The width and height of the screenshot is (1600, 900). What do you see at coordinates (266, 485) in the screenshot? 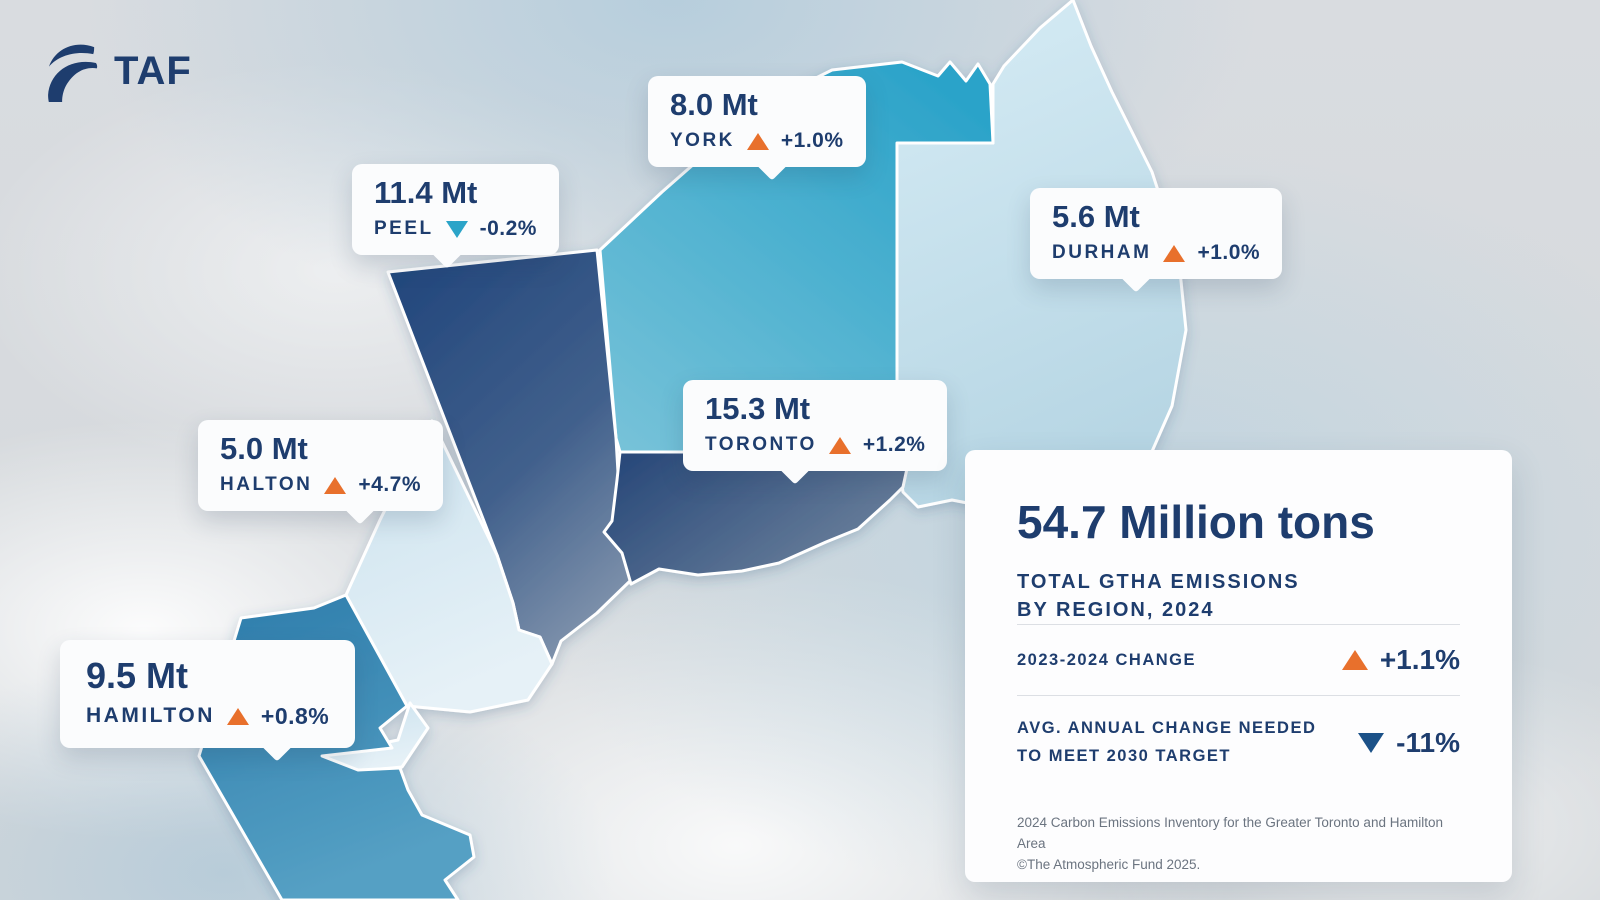
I see `halton-region-label: HALTON` at bounding box center [266, 485].